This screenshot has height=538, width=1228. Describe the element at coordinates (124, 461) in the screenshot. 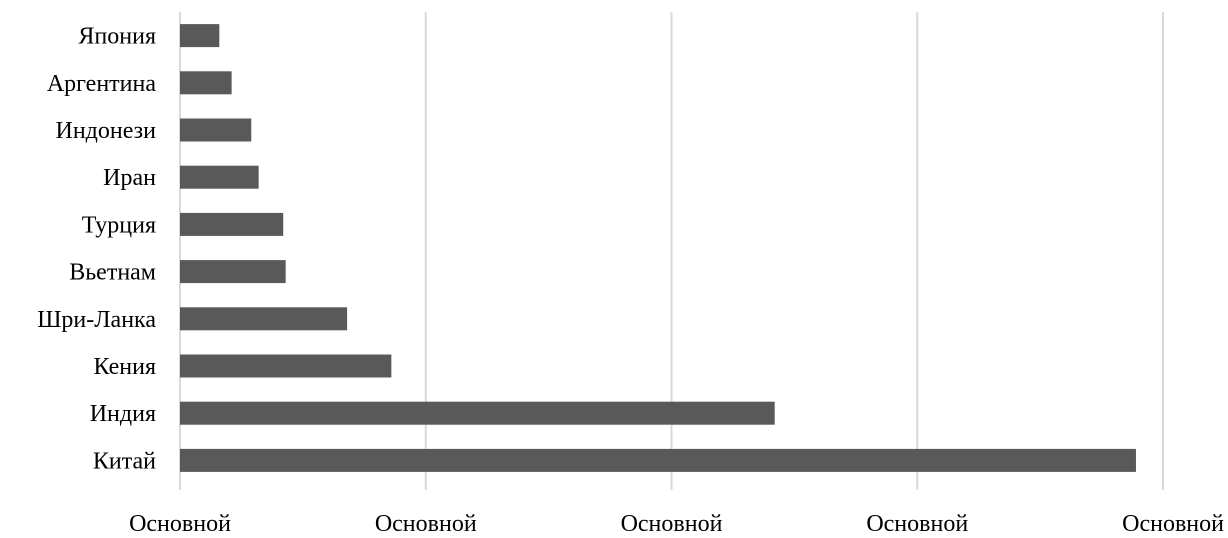

I see `category-label: Китай` at that location.